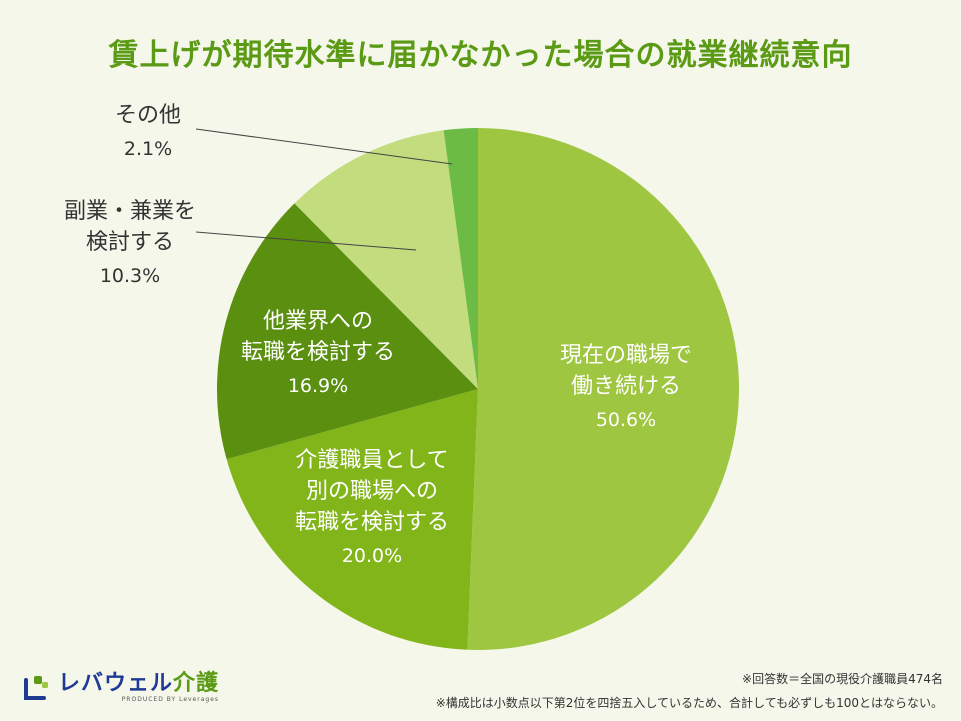 This screenshot has height=721, width=961. I want to click on logo-subtitle: PRODUCED BY Leverages, so click(170, 699).